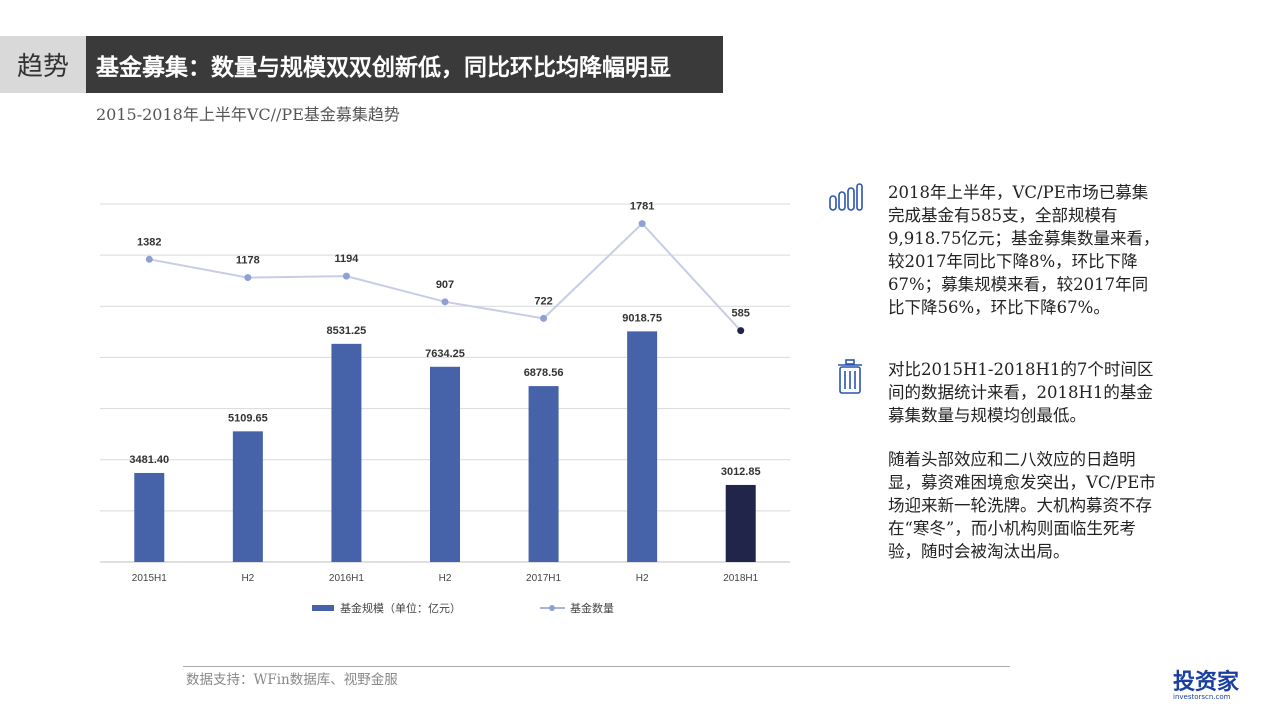  Describe the element at coordinates (846, 197) in the screenshot. I see `bar-chart-icon` at that location.